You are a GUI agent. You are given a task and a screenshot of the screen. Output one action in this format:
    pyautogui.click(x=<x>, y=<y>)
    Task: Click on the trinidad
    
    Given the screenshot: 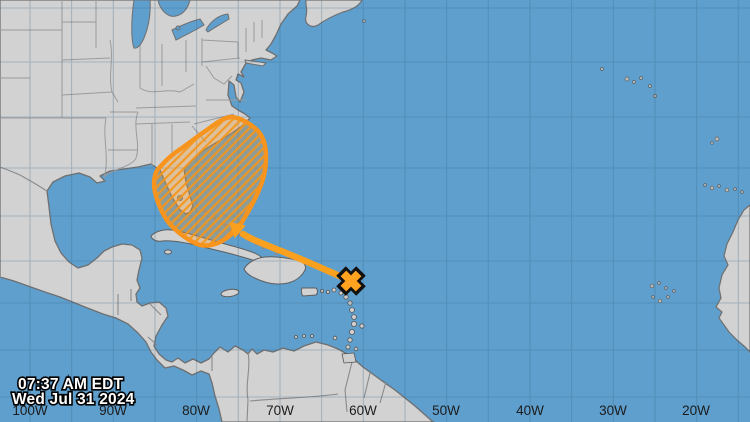 What is the action you would take?
    pyautogui.click(x=349, y=358)
    